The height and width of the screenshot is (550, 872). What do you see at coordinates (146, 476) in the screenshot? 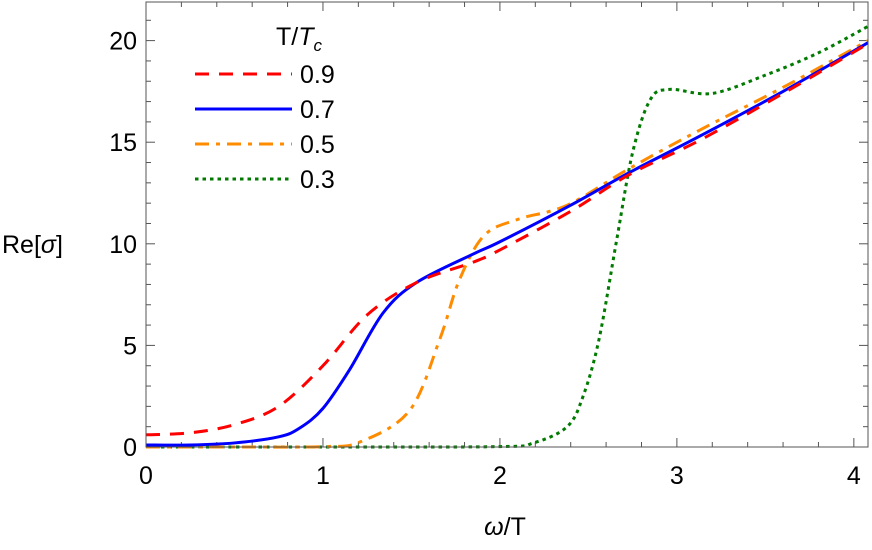
I see `x-tick-label: 0` at bounding box center [146, 476].